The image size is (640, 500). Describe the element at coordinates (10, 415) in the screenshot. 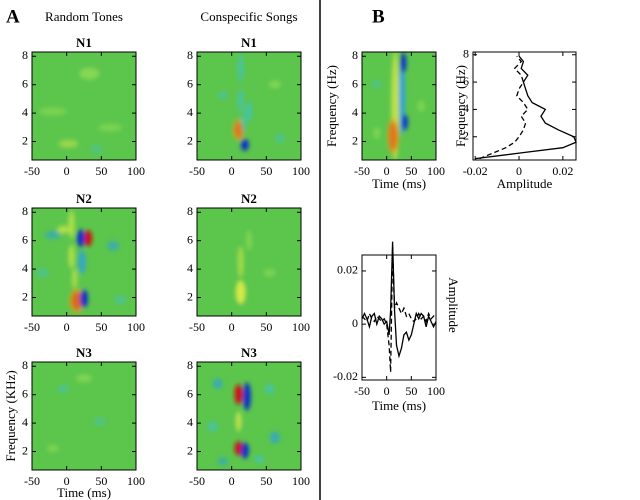

I see `y-axis-label: Frequency (KHz)` at that location.